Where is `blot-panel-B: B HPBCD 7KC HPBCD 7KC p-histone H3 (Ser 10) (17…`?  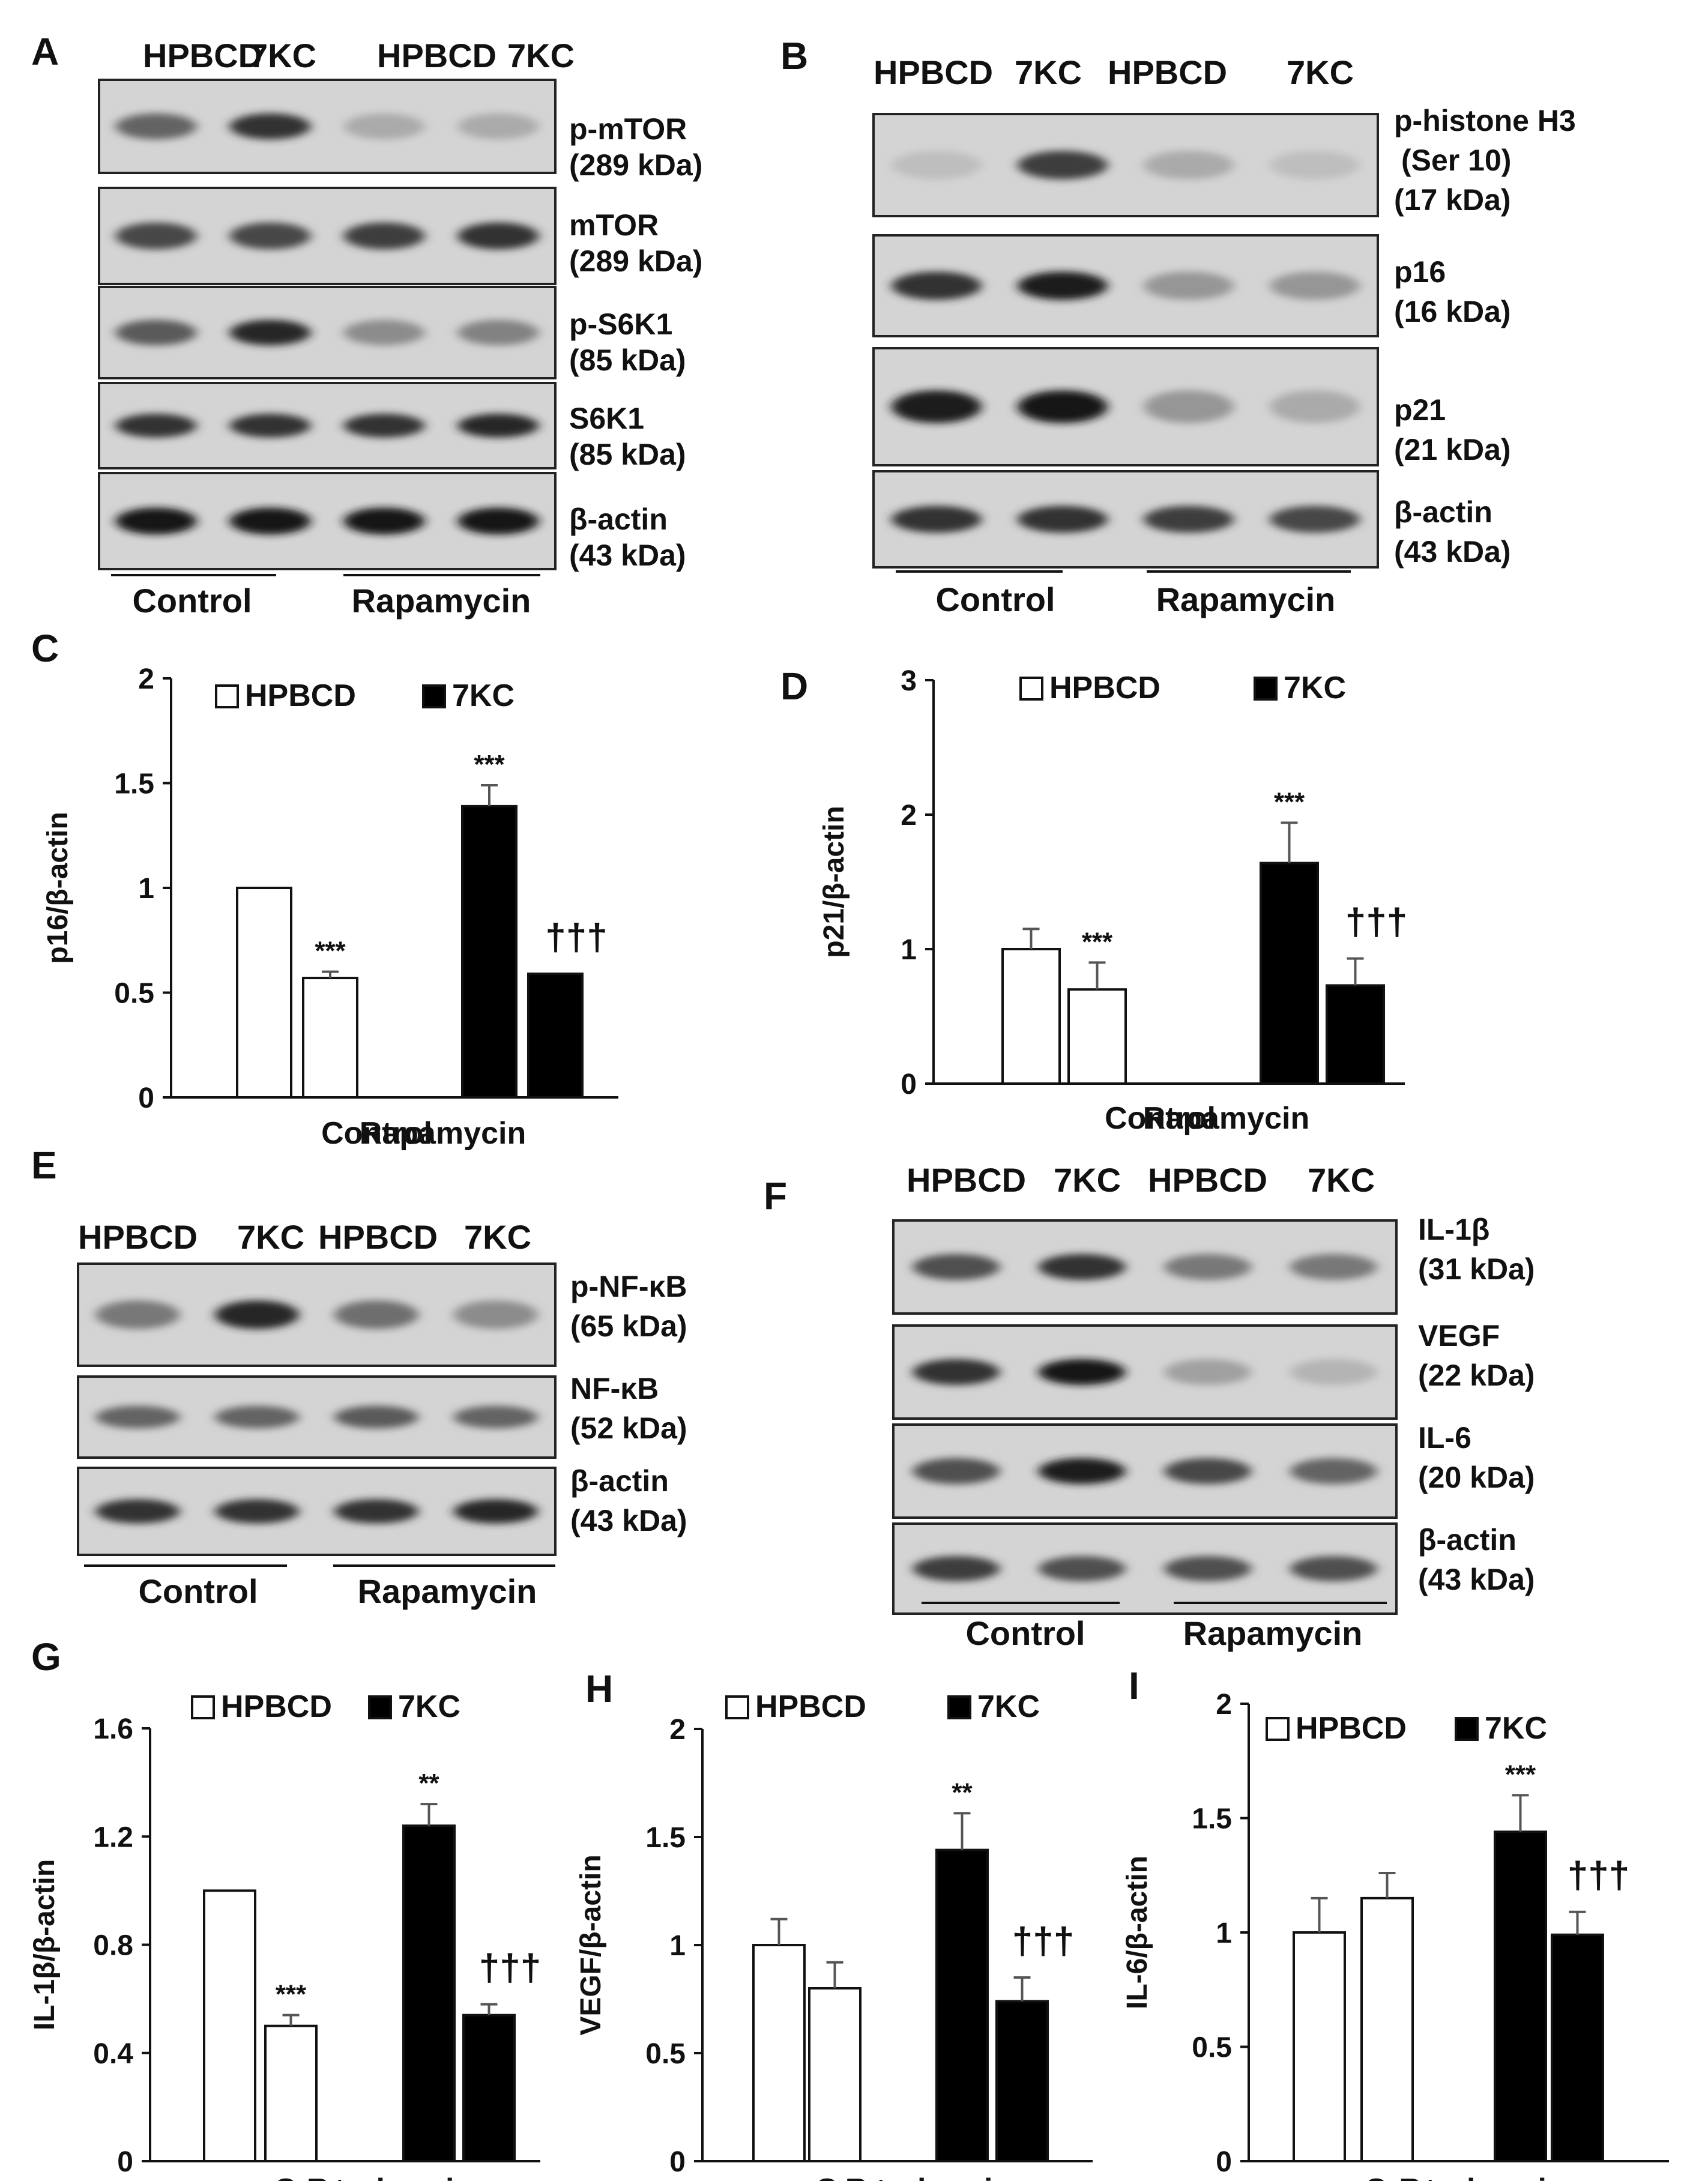
blot-panel-B: B HPBCD 7KC HPBCD 7KC p-histone H3 (Ser 10) (17… is located at coordinates (1178, 326).